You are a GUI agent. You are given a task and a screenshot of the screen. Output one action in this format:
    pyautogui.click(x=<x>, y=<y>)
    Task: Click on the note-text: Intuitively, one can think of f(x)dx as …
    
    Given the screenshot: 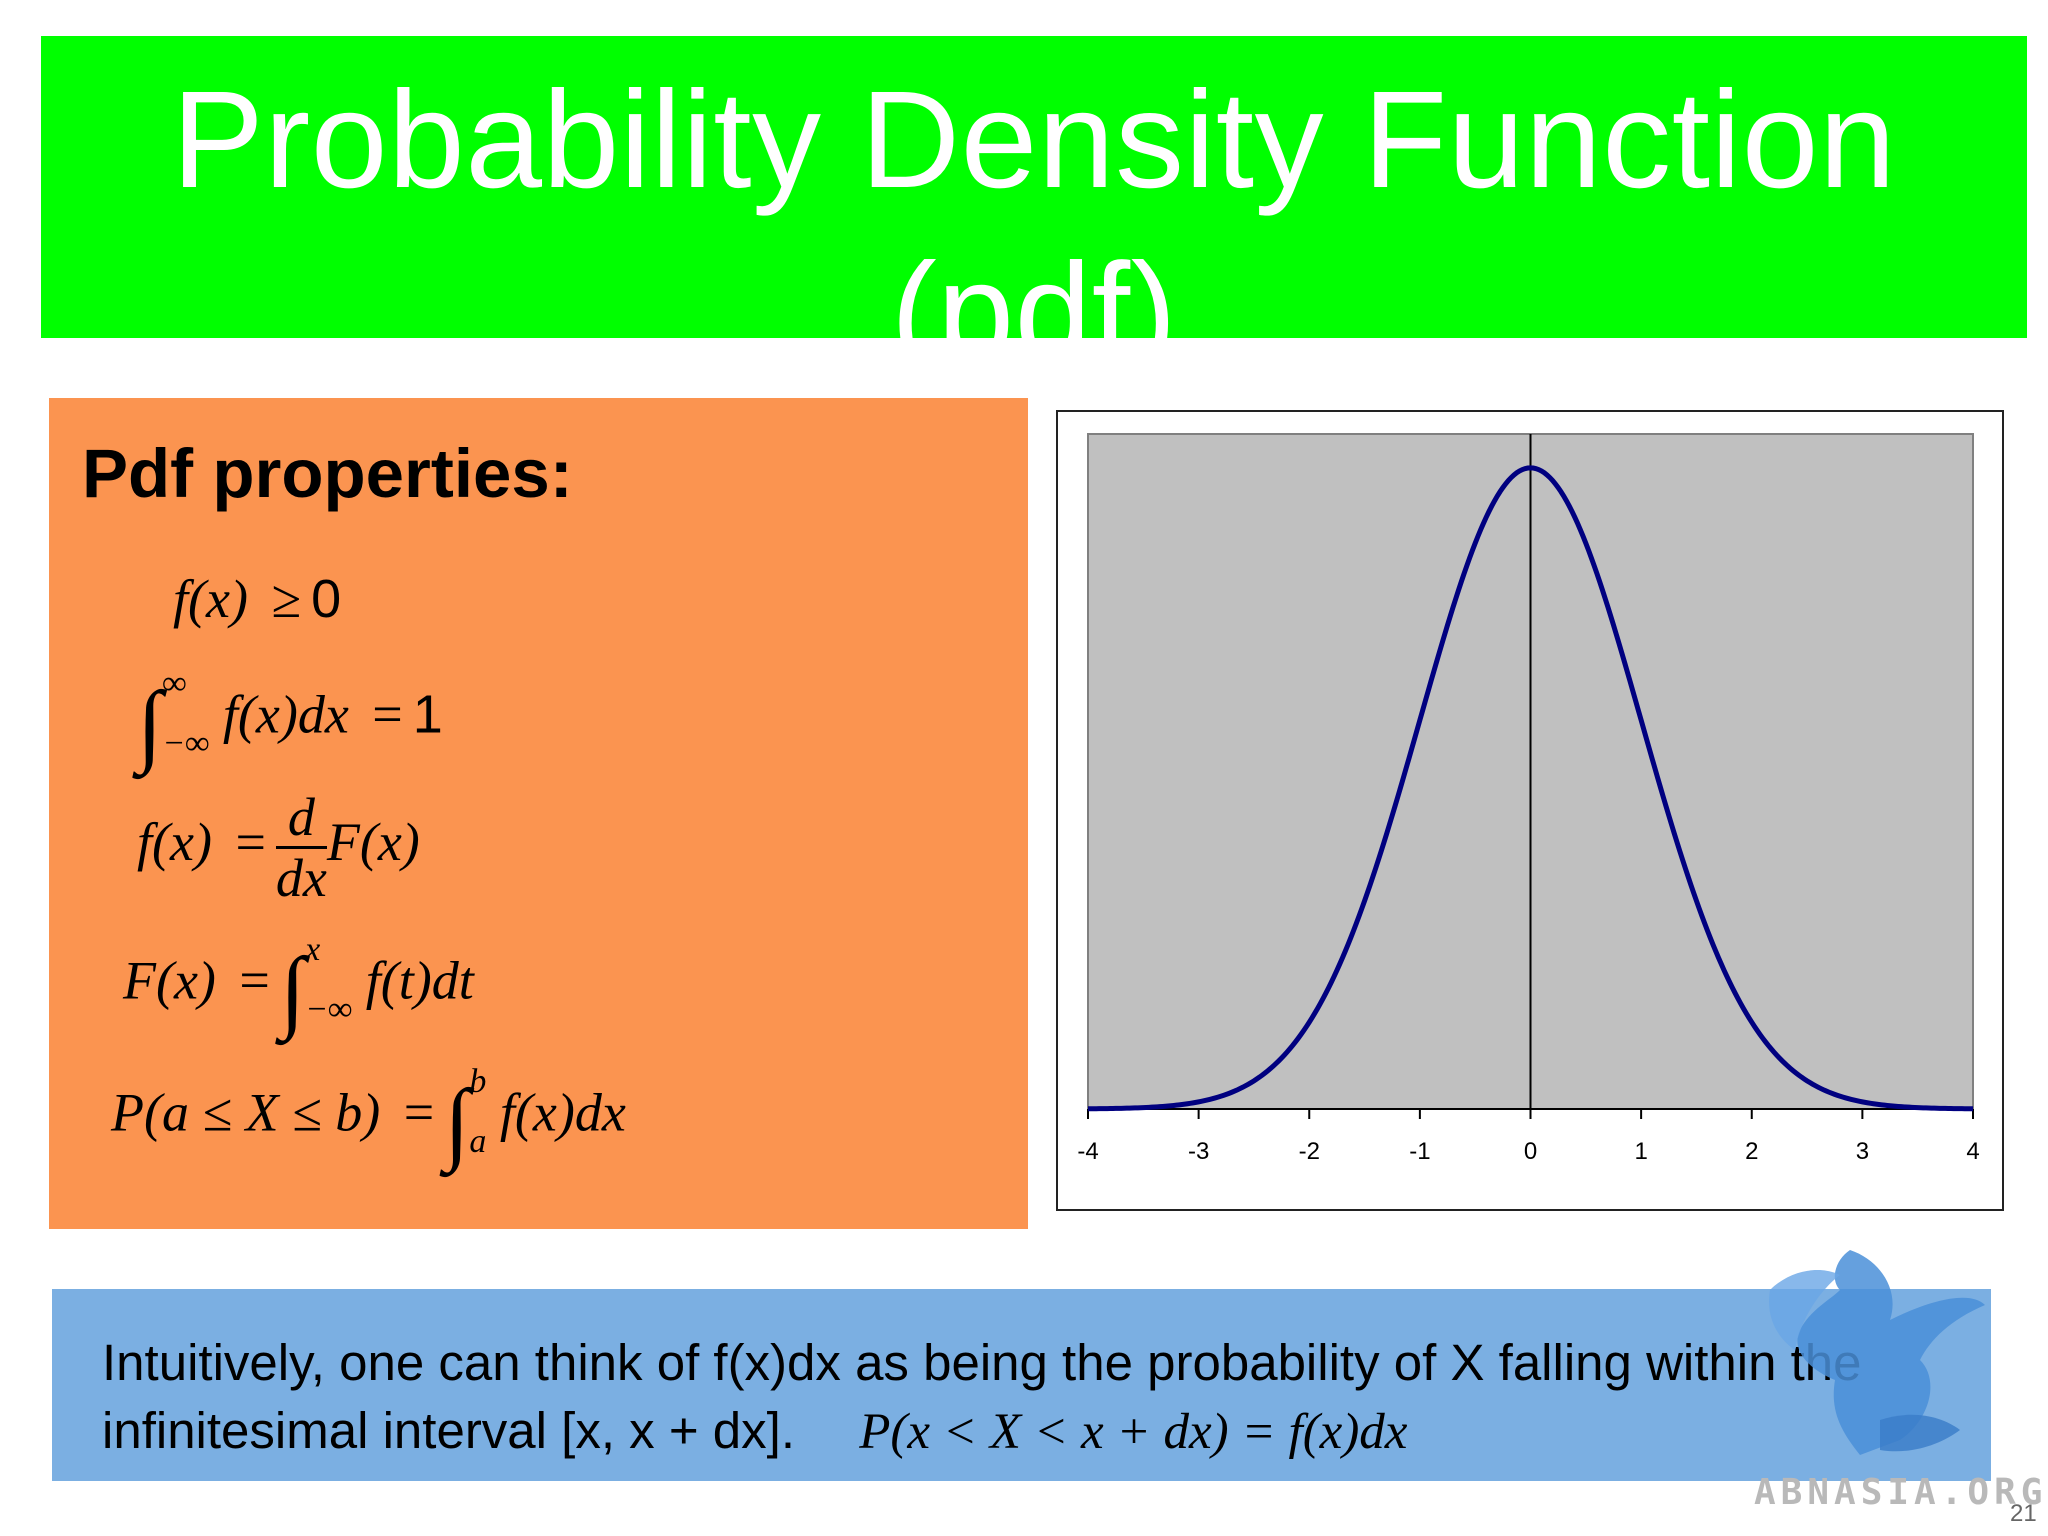 What is the action you would take?
    pyautogui.click(x=1042, y=1397)
    